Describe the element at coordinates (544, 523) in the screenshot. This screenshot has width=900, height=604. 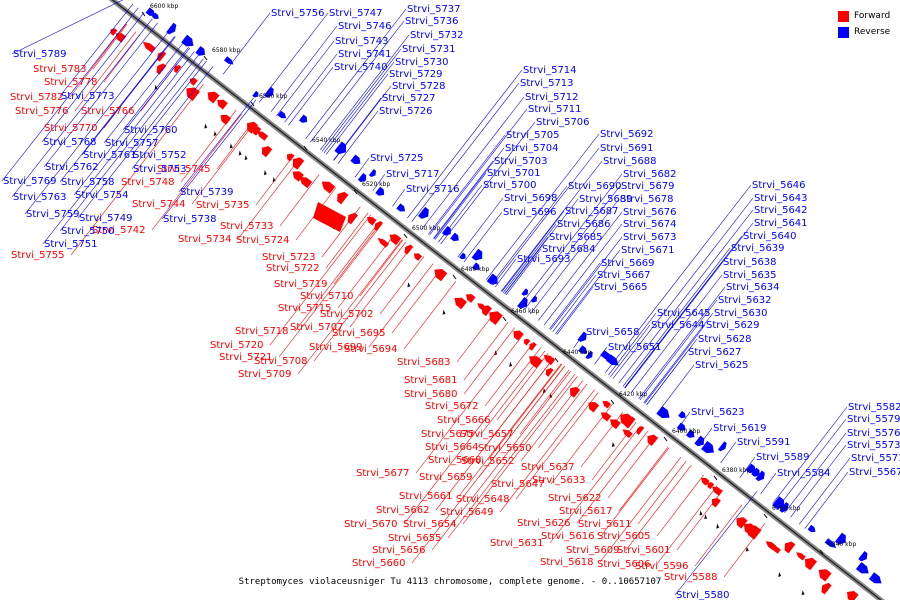
I see `forward-gene-label: Strvi_5626` at that location.